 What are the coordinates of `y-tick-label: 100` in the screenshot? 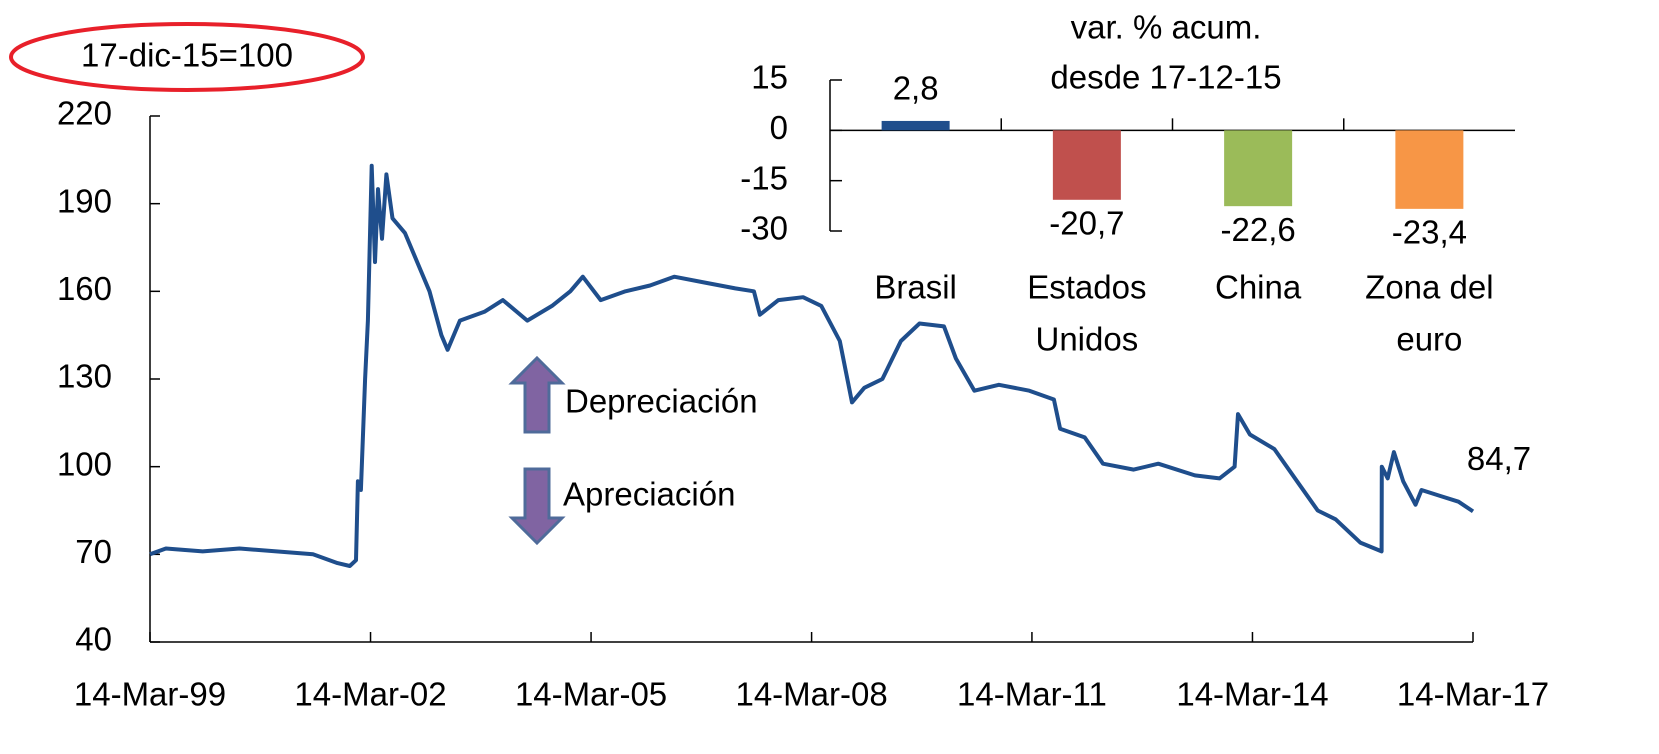 It's located at (84, 463).